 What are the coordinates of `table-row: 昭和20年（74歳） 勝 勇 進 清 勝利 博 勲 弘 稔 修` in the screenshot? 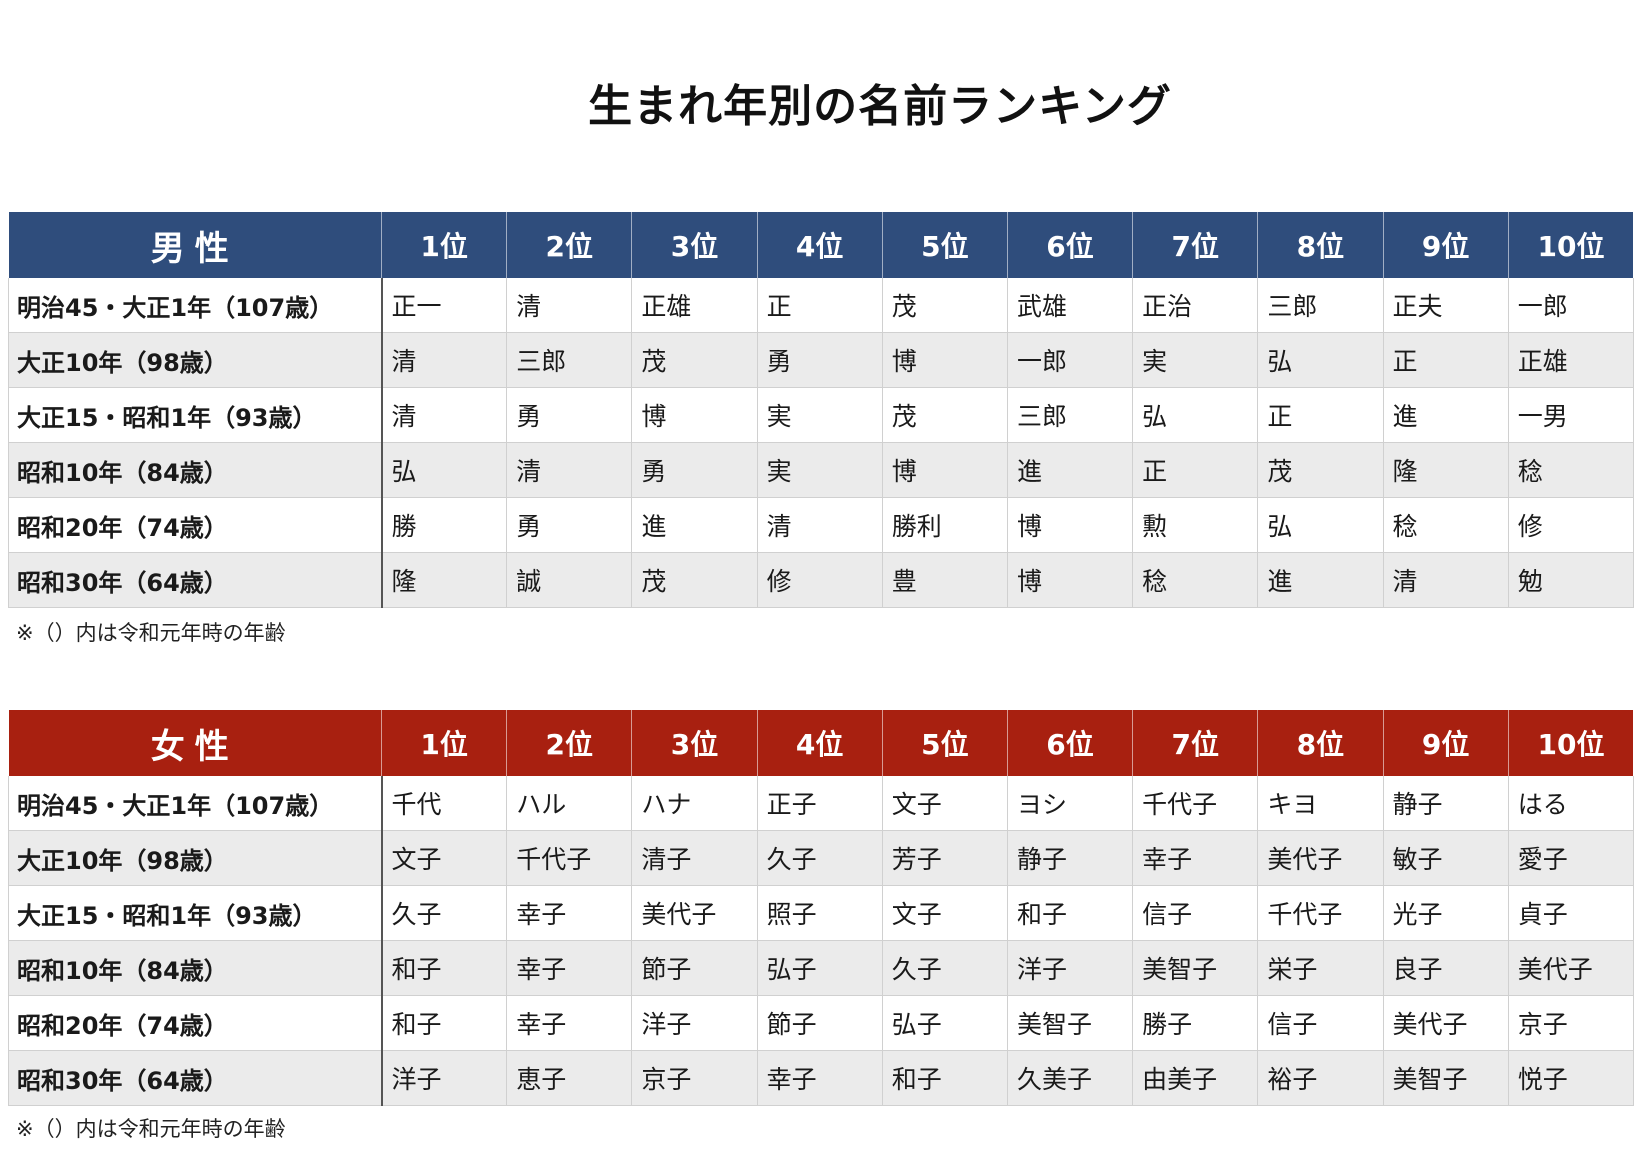 It's located at (821, 525).